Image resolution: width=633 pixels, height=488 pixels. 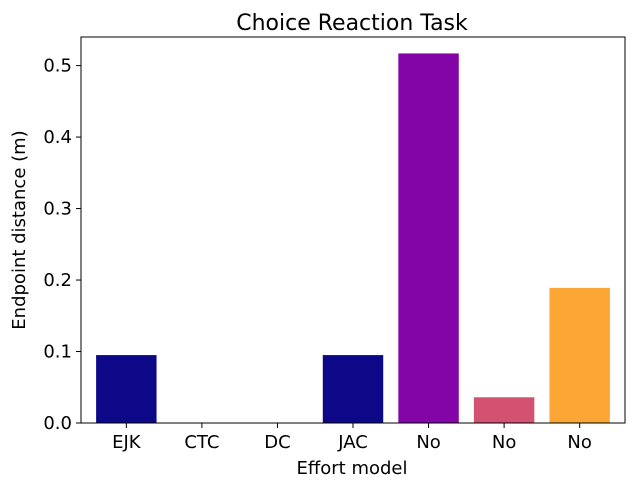 What do you see at coordinates (504, 442) in the screenshot?
I see `x-tick-label-5: No` at bounding box center [504, 442].